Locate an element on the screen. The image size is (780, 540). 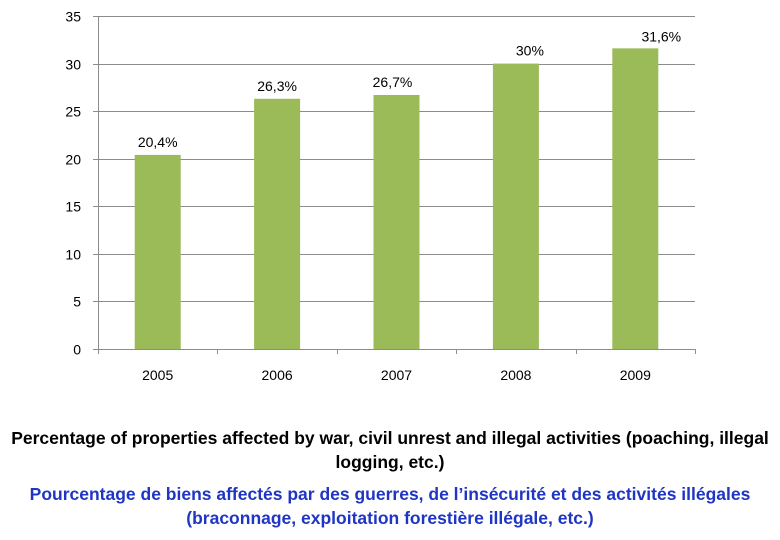
x-tick-label: 2005 is located at coordinates (157, 375).